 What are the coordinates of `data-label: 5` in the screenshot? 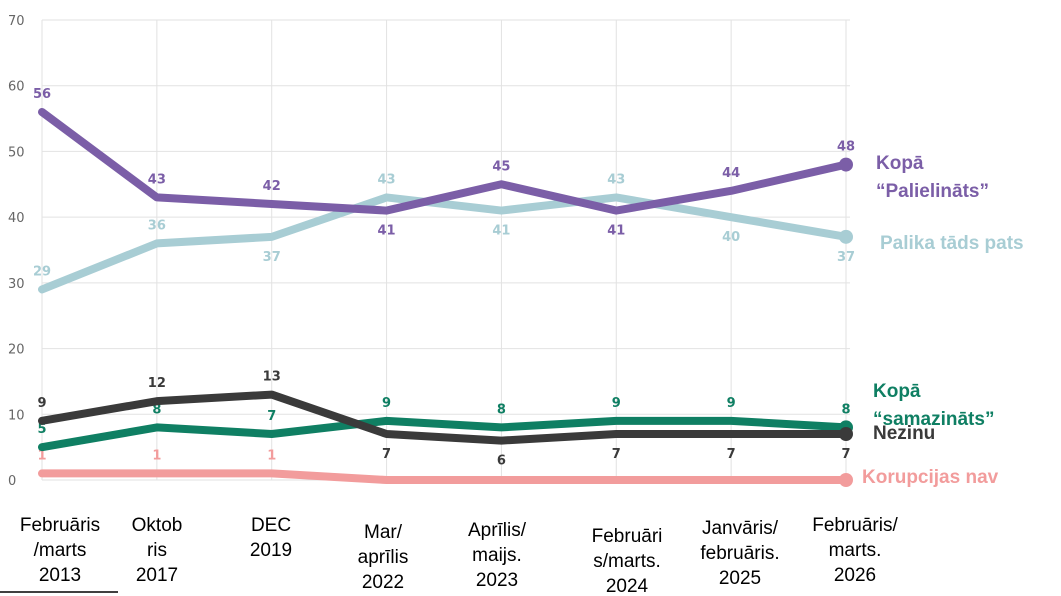 It's located at (41, 429).